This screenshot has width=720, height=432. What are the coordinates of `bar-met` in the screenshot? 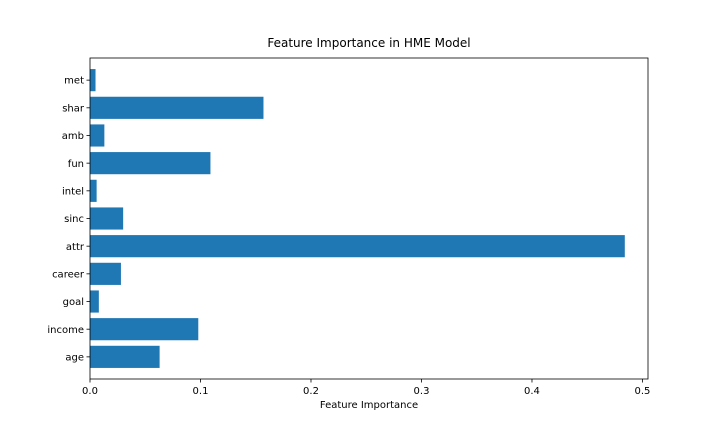 It's located at (93, 80).